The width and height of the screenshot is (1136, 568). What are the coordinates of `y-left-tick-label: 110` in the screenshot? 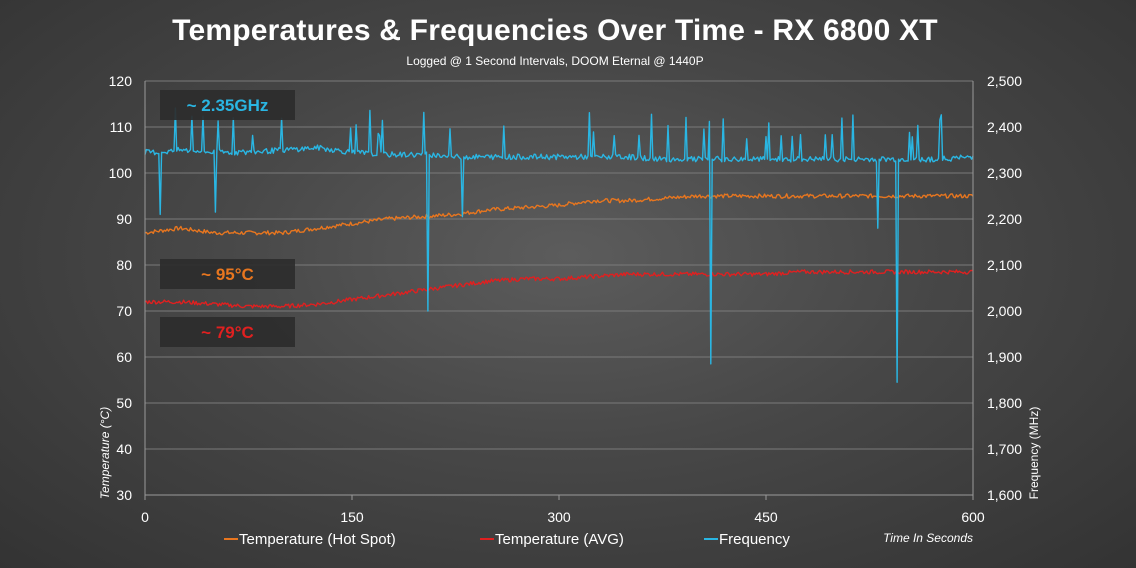 It's located at (121, 127).